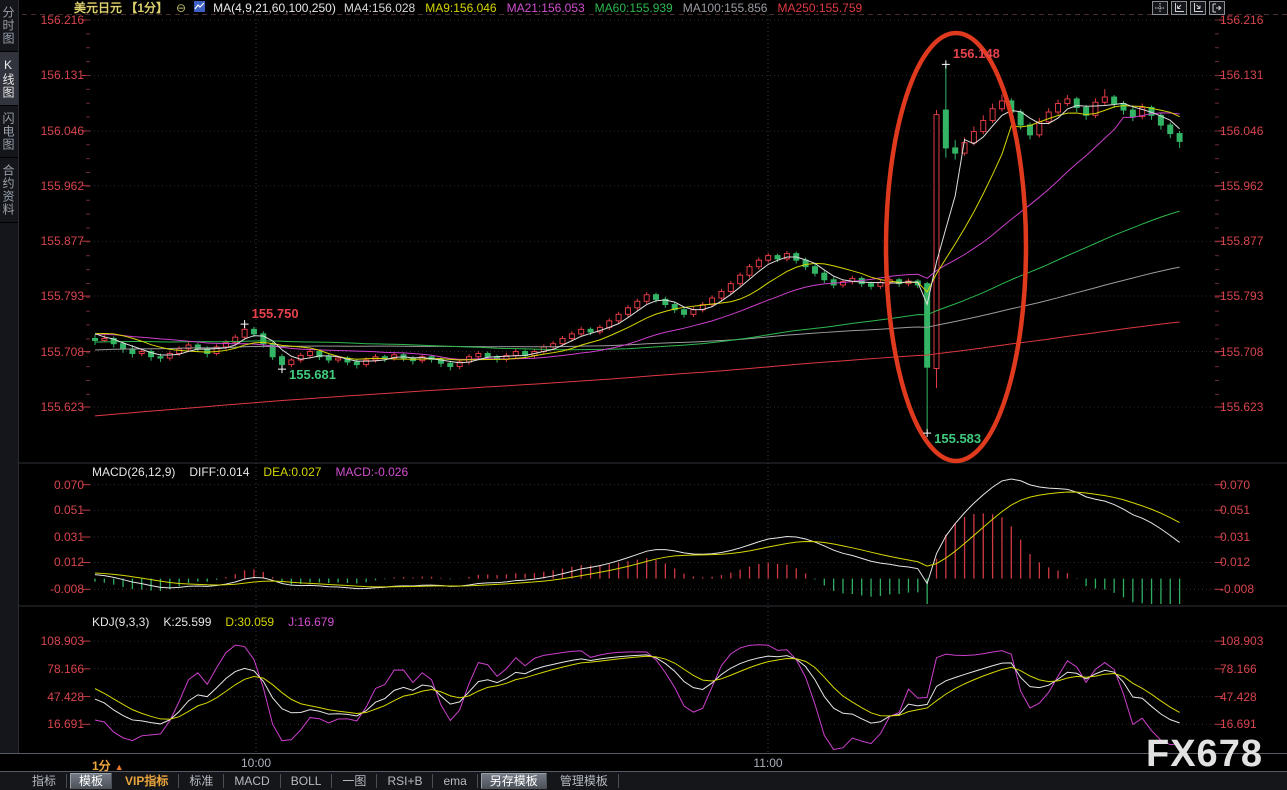 The image size is (1287, 790). I want to click on kdj-d-value: D:30.059, so click(250, 622).